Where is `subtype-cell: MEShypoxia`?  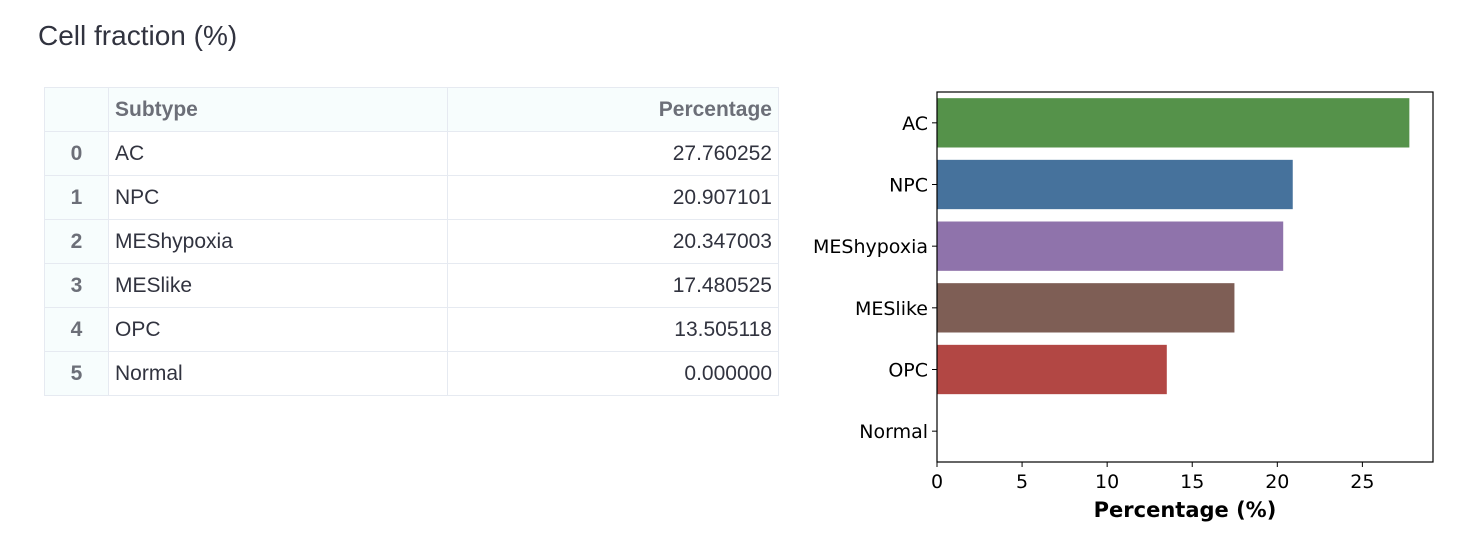 subtype-cell: MEShypoxia is located at coordinates (278, 241).